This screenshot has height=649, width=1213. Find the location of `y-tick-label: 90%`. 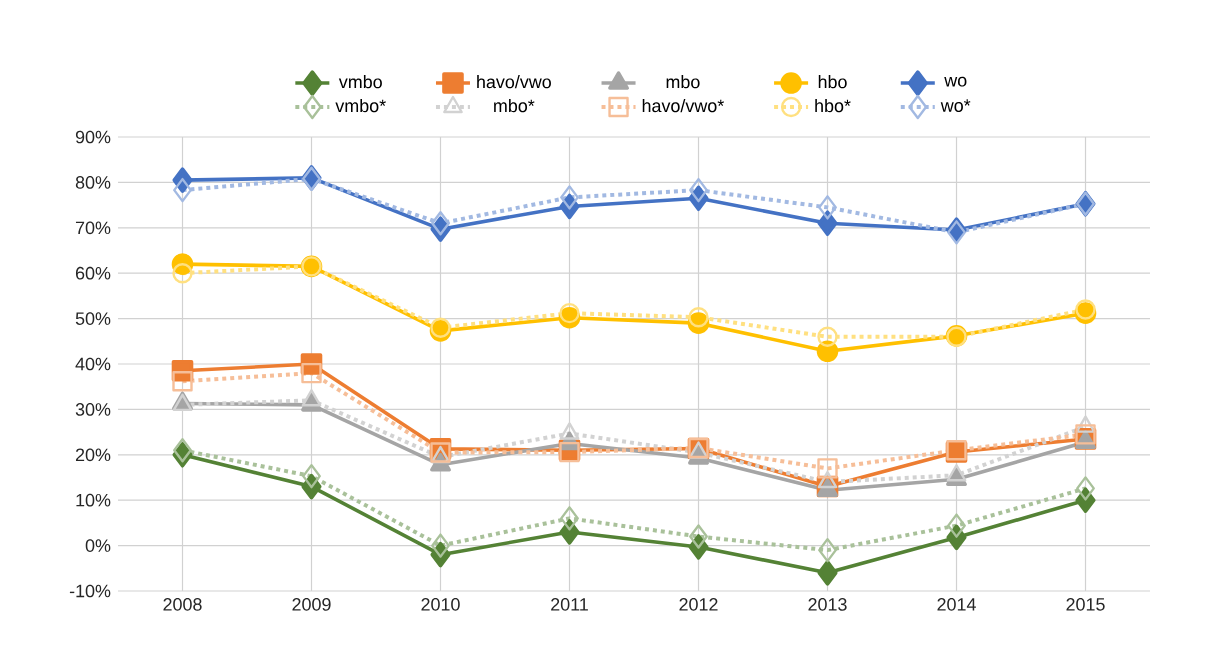

y-tick-label: 90% is located at coordinates (93, 137).